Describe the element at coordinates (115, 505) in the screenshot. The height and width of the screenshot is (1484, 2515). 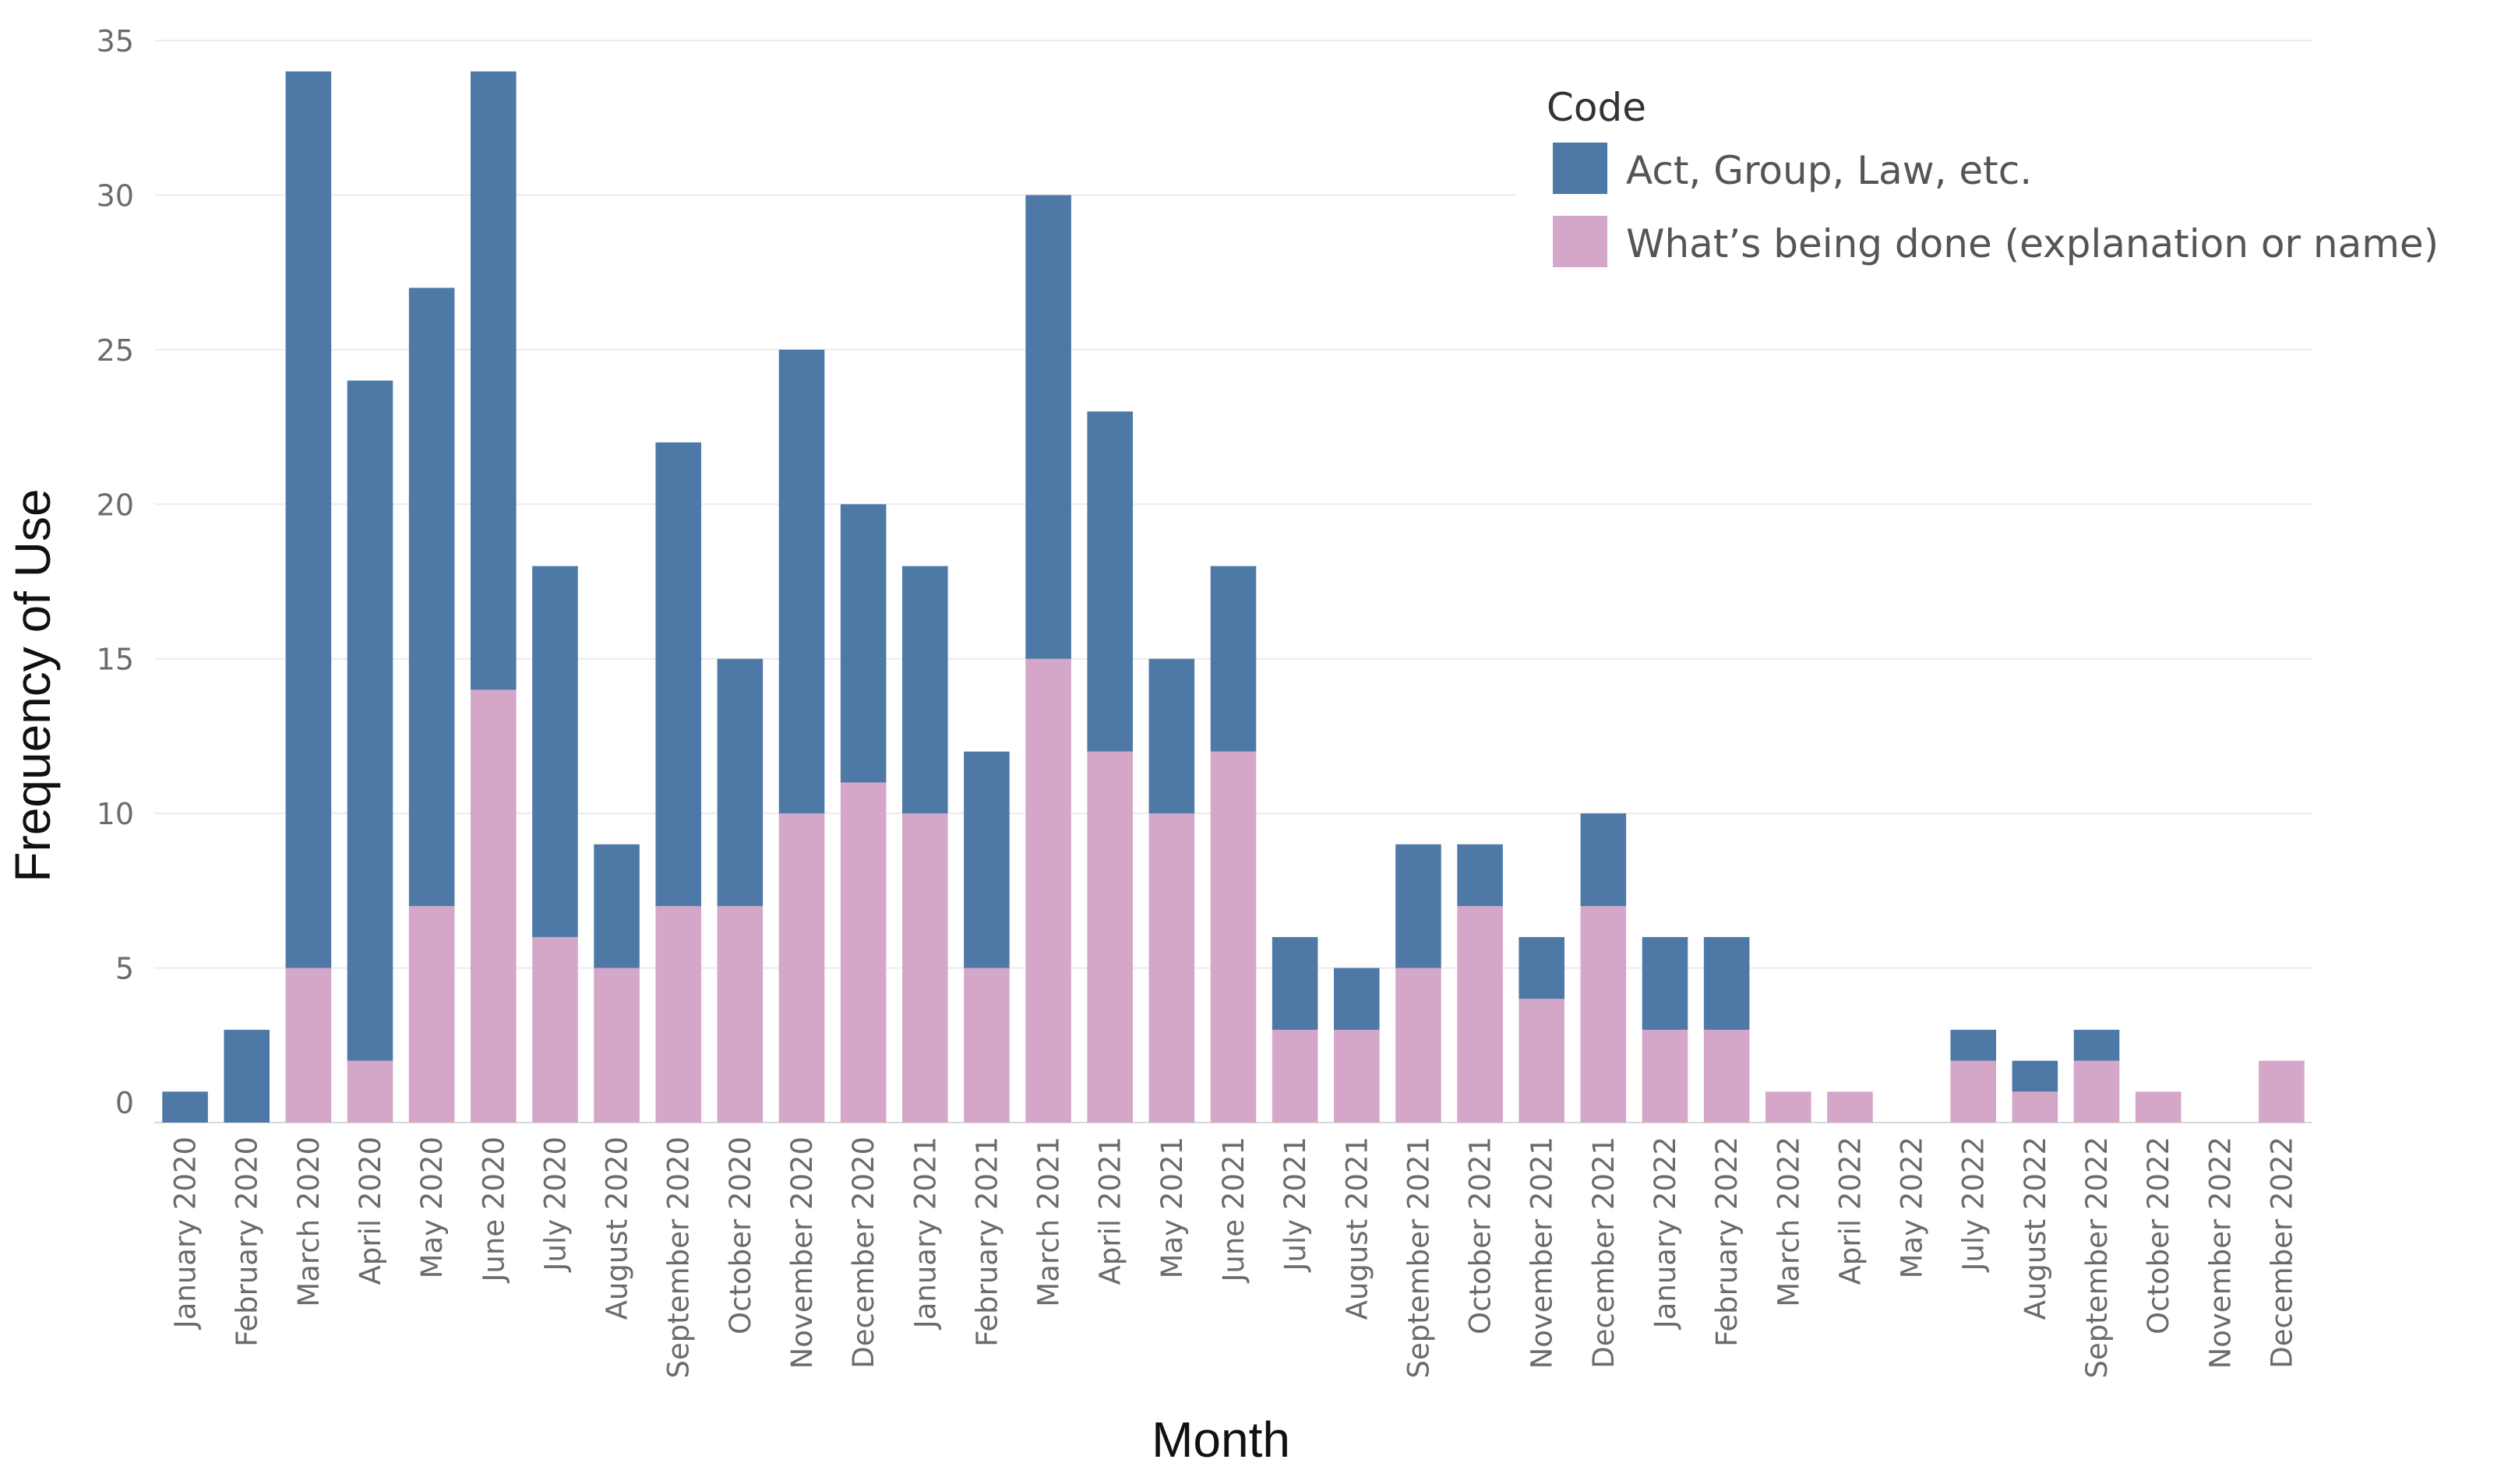
I see `y-tick-label: 20` at that location.